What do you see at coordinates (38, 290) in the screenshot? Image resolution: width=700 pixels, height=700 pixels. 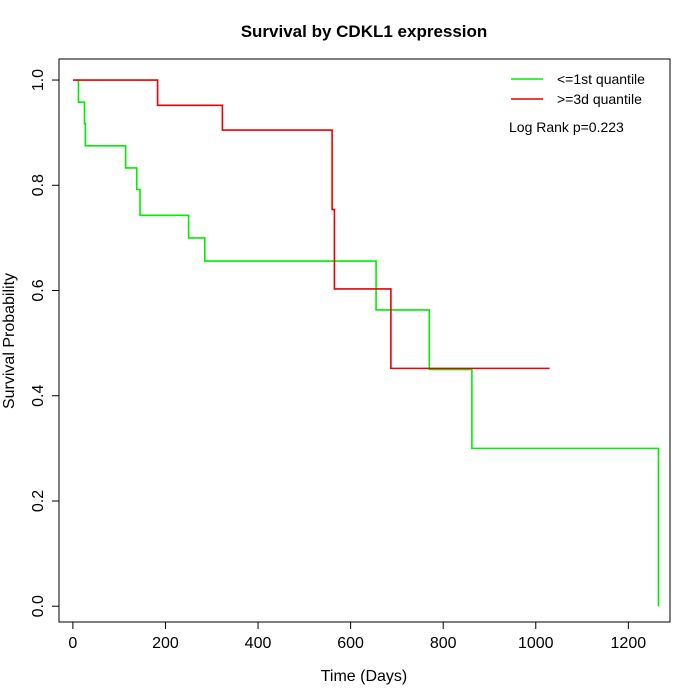 I see `y-tick-label: 0.6` at bounding box center [38, 290].